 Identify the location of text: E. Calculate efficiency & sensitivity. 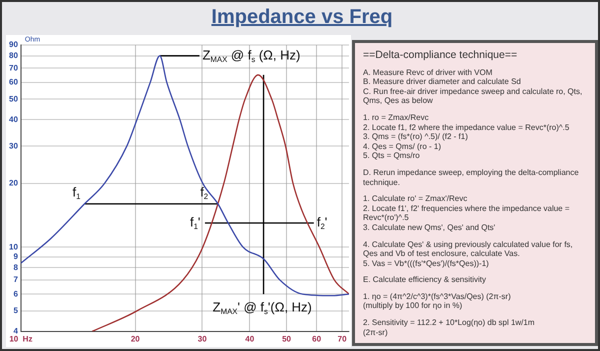
(425, 280).